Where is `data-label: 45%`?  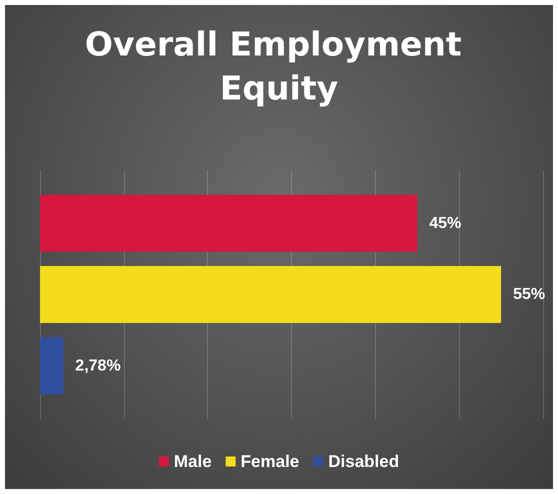
data-label: 45% is located at coordinates (445, 223).